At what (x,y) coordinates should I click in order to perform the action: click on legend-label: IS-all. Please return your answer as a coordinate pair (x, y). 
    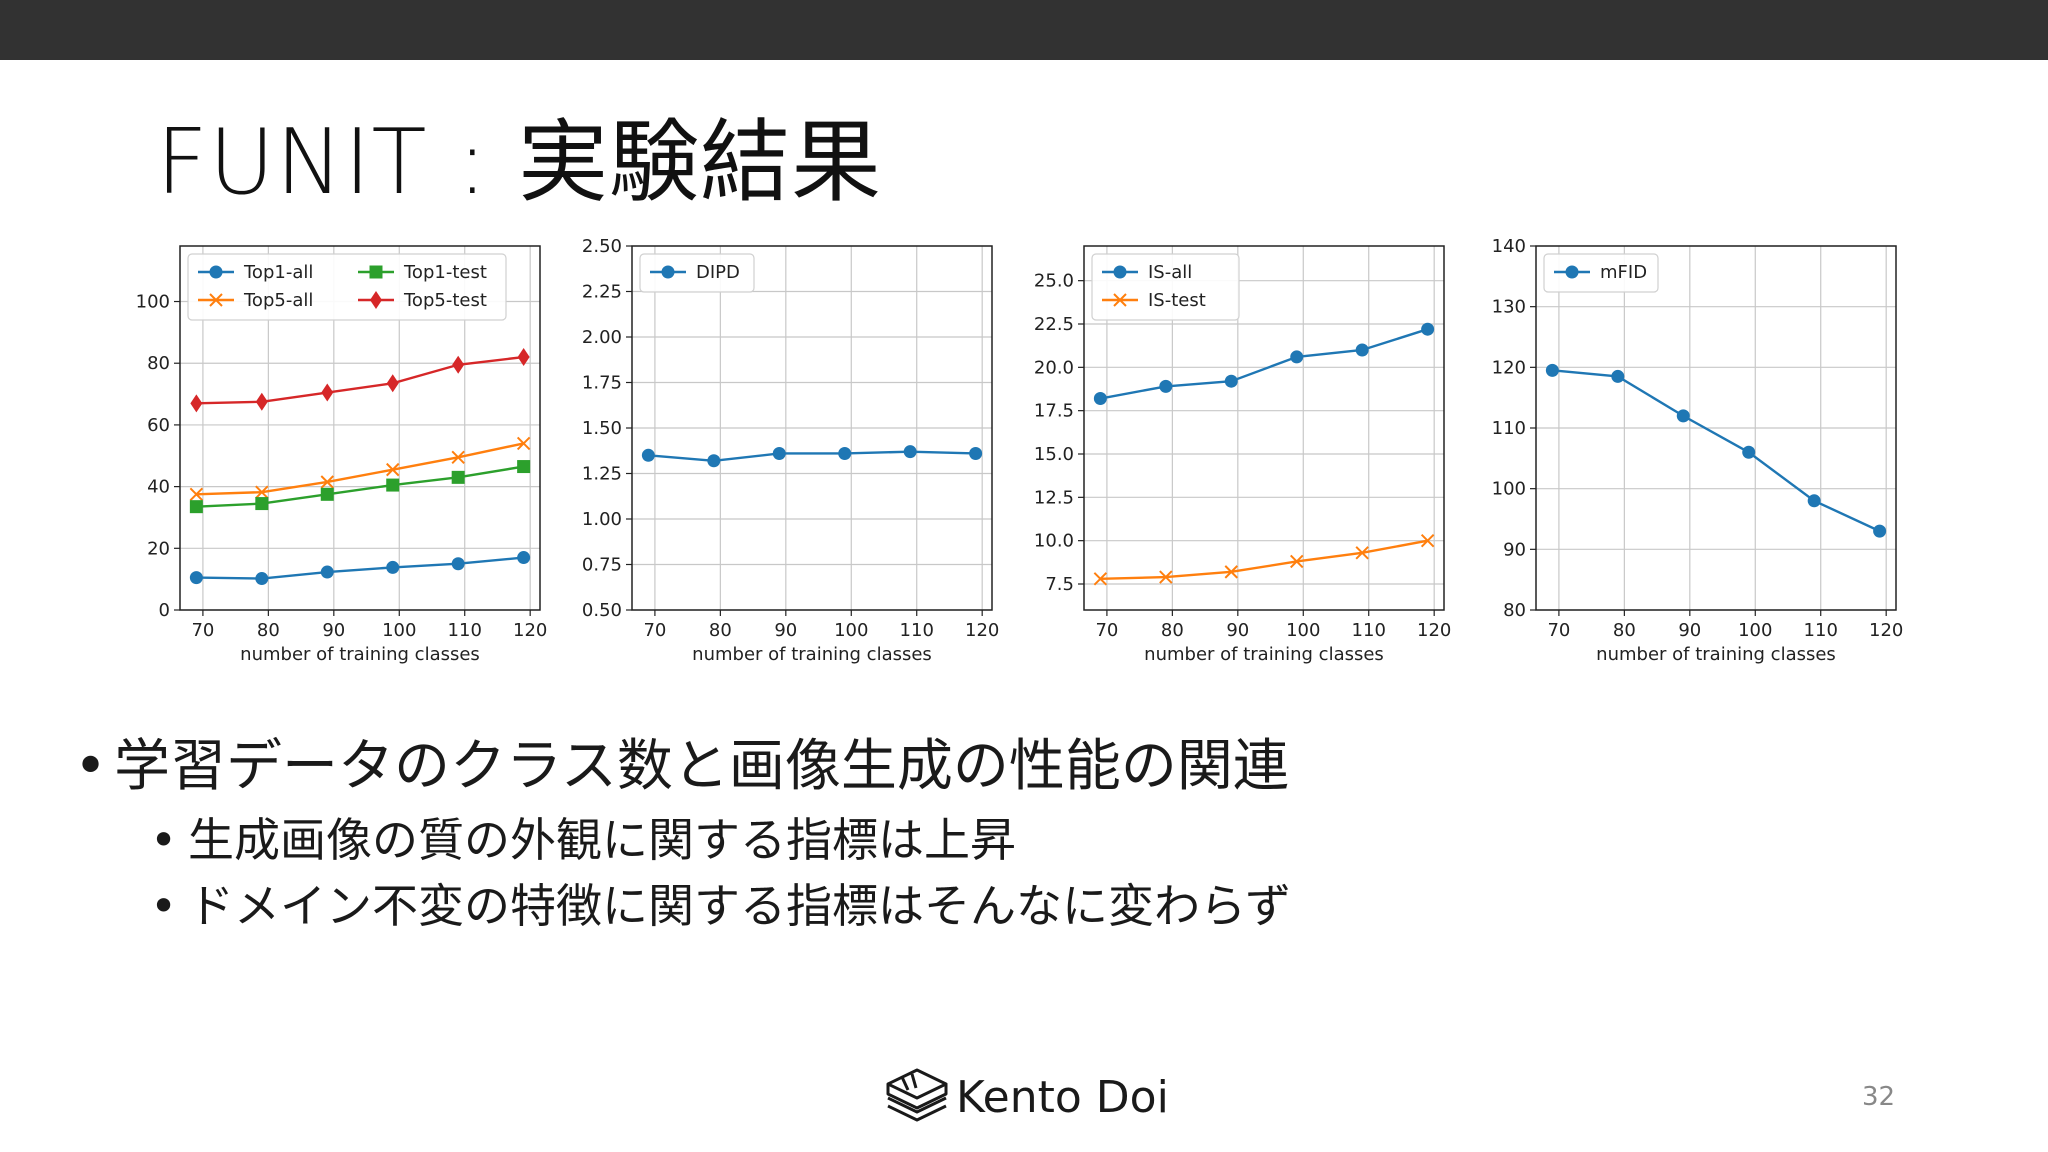
    Looking at the image, I should click on (1170, 272).